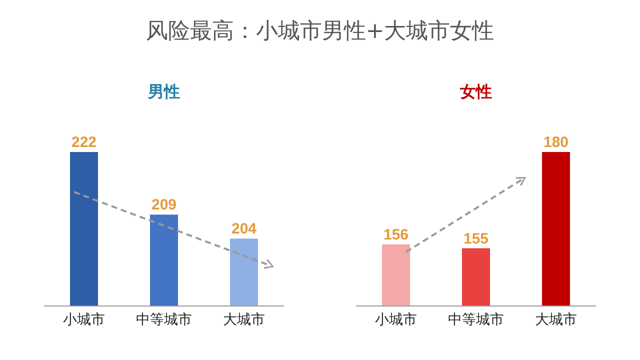 This screenshot has height=360, width=640. I want to click on chart-subtitle: 男性, so click(163, 92).